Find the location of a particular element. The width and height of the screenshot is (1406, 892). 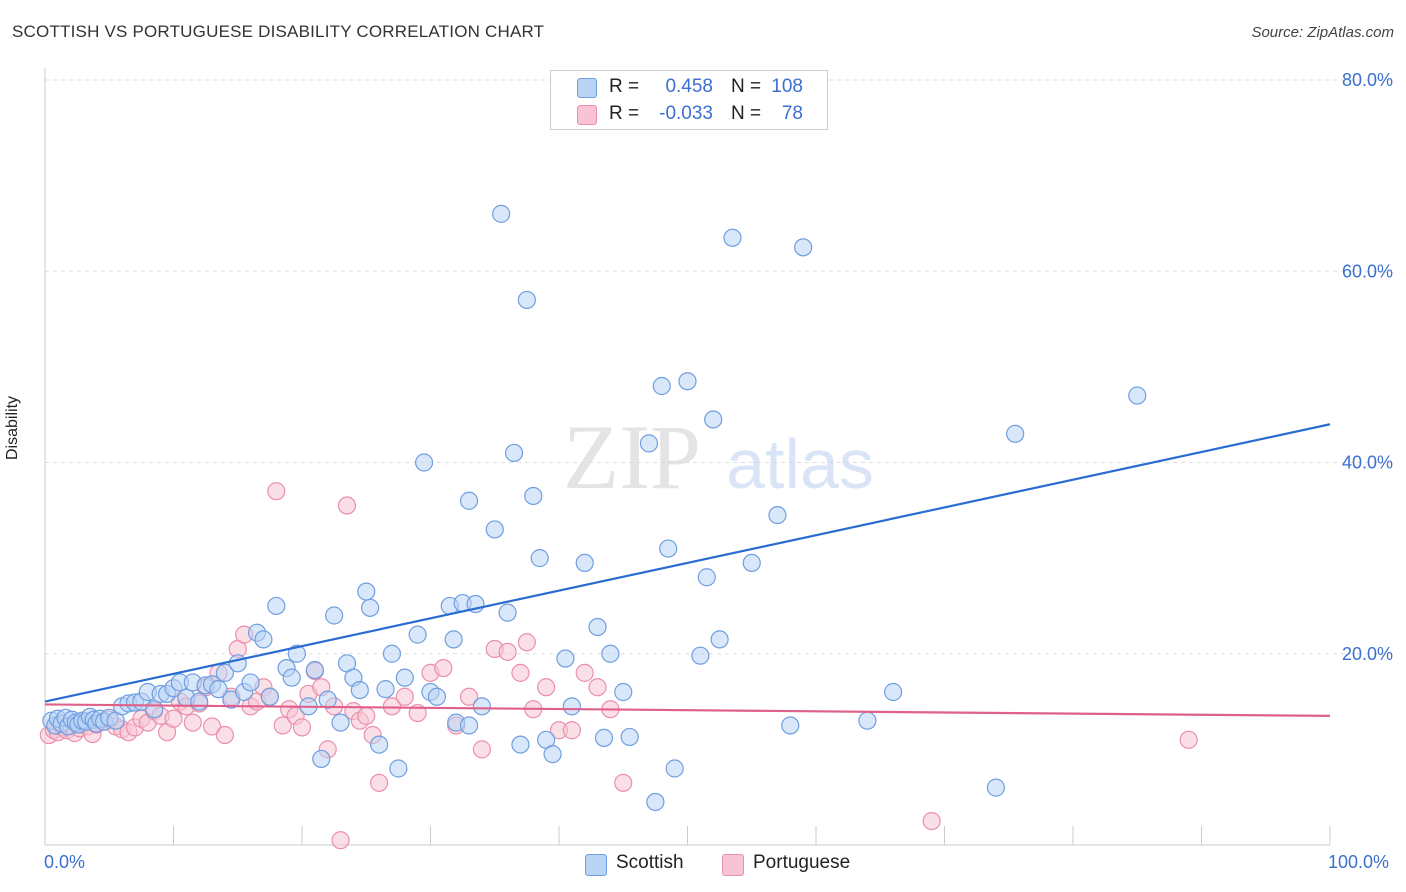

y-tick-label: 60.0% is located at coordinates (1367, 271).